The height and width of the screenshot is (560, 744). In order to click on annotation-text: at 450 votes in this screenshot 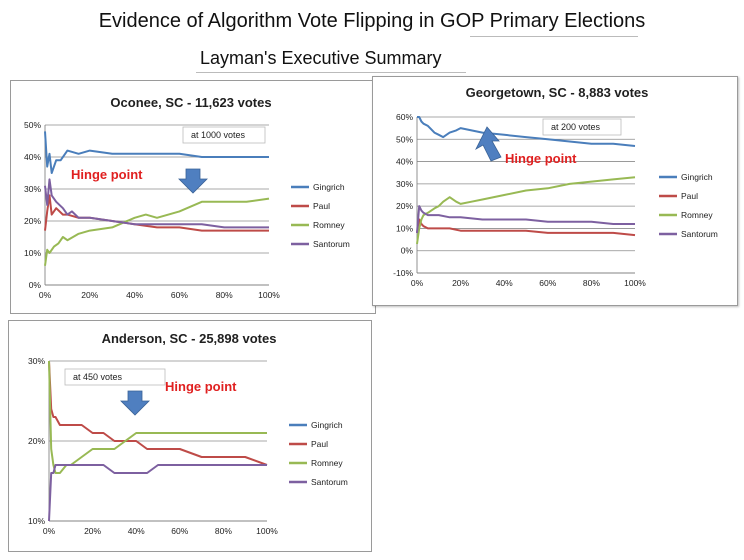, I will do `click(98, 377)`.